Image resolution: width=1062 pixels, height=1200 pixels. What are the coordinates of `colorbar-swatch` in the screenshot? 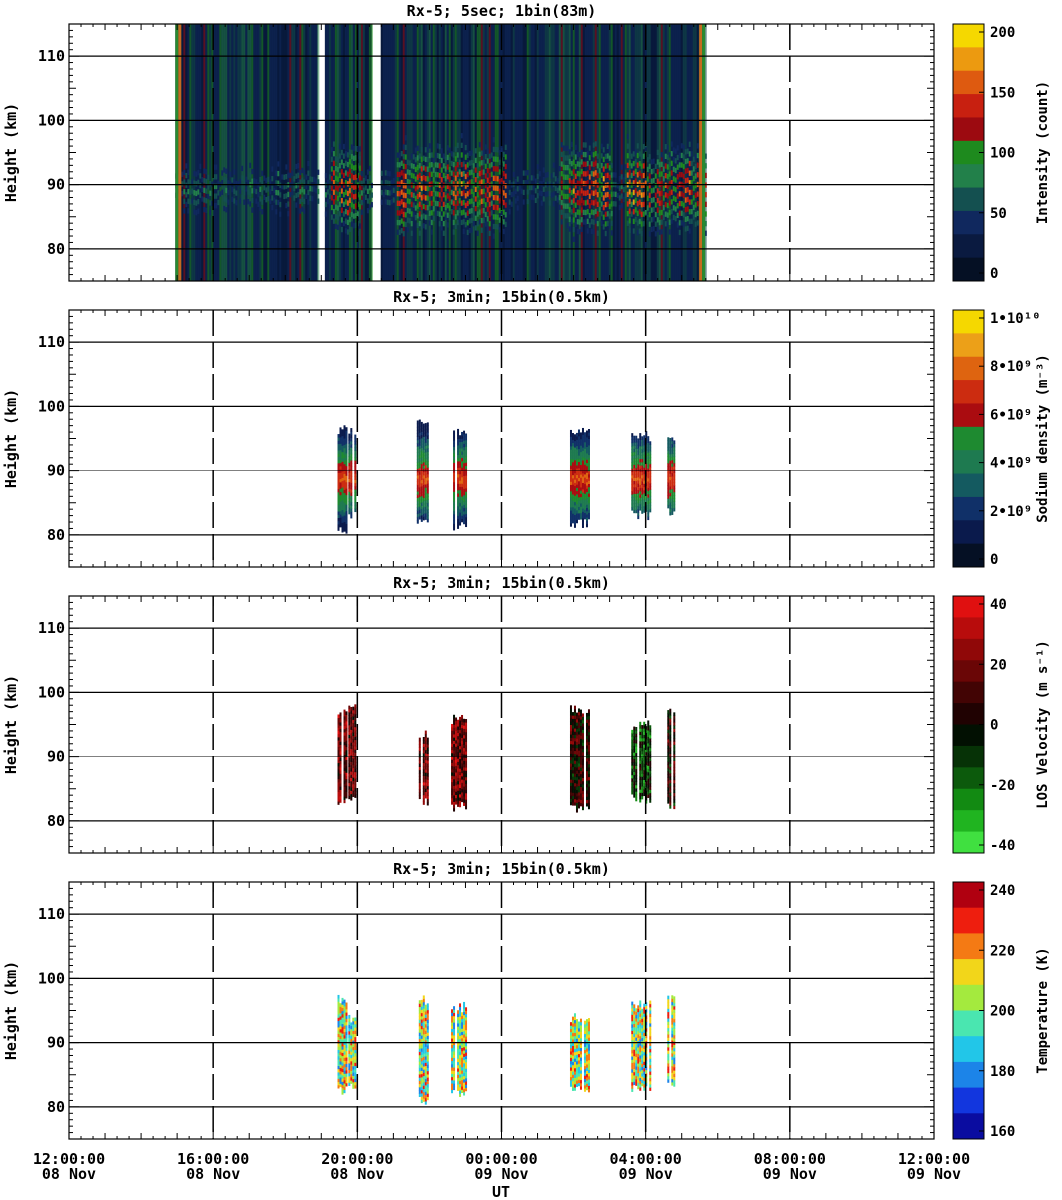 It's located at (968, 152).